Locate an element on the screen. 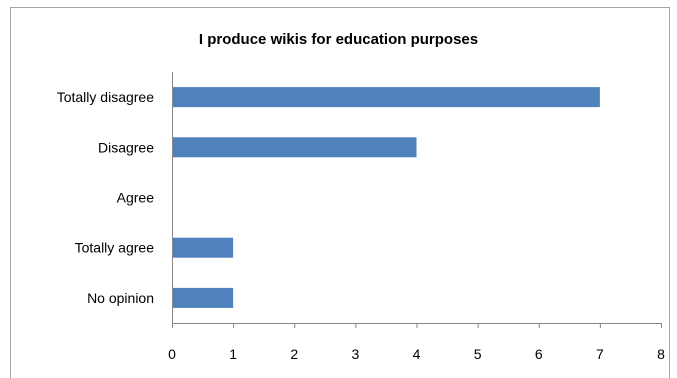 This screenshot has width=677, height=378. chart-title: I produce wikis for education purposes is located at coordinates (338, 39).